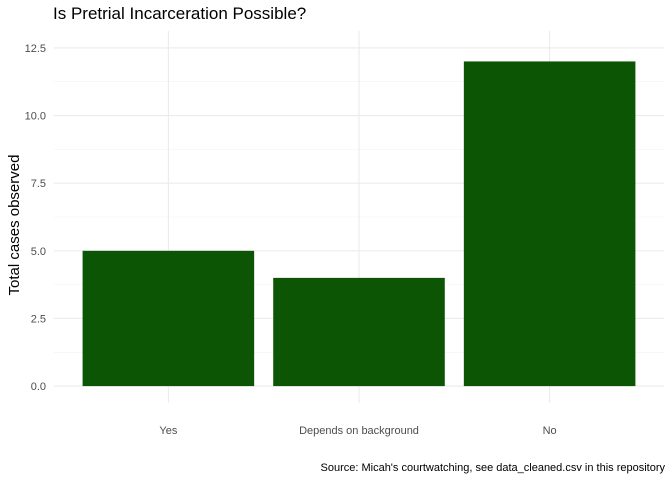 This screenshot has height=480, width=672. What do you see at coordinates (38, 319) in the screenshot?
I see `y-tick-label: 2.5` at bounding box center [38, 319].